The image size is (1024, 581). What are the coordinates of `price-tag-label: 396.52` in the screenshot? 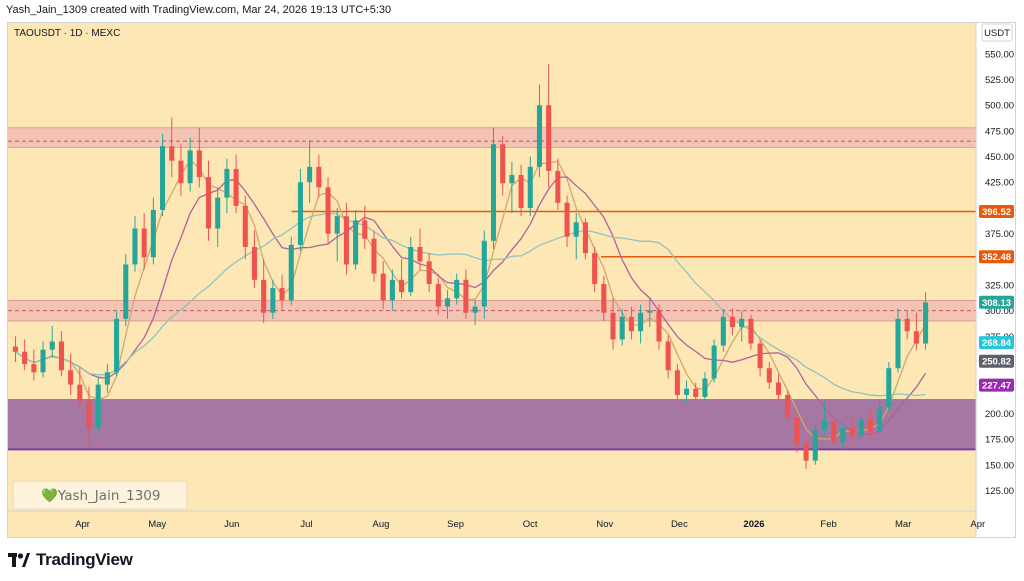 It's located at (996, 212).